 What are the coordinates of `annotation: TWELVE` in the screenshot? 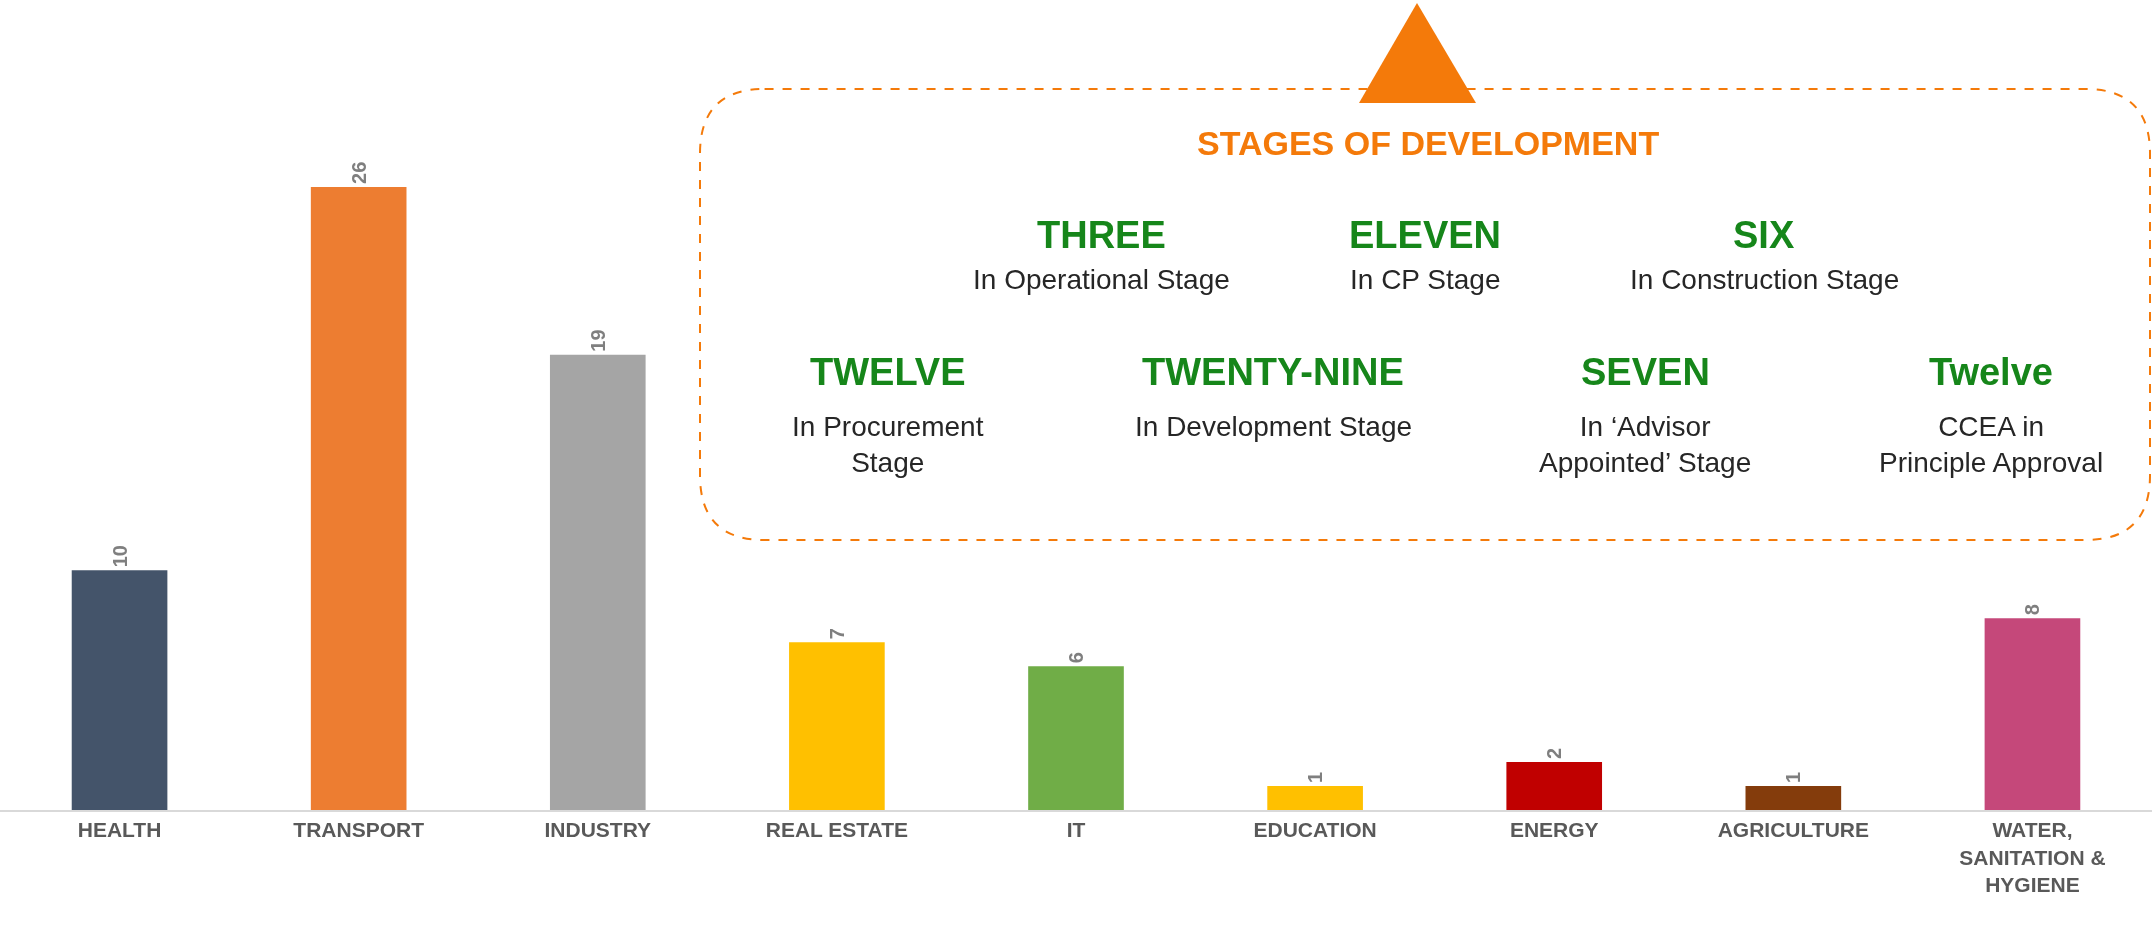 It's located at (888, 372).